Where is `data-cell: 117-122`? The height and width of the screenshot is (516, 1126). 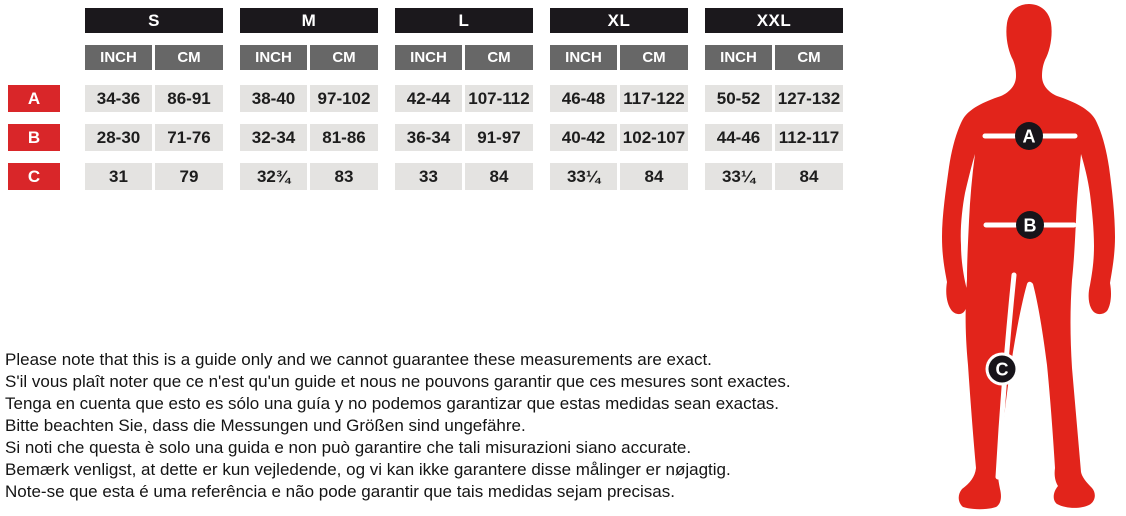
data-cell: 117-122 is located at coordinates (654, 98).